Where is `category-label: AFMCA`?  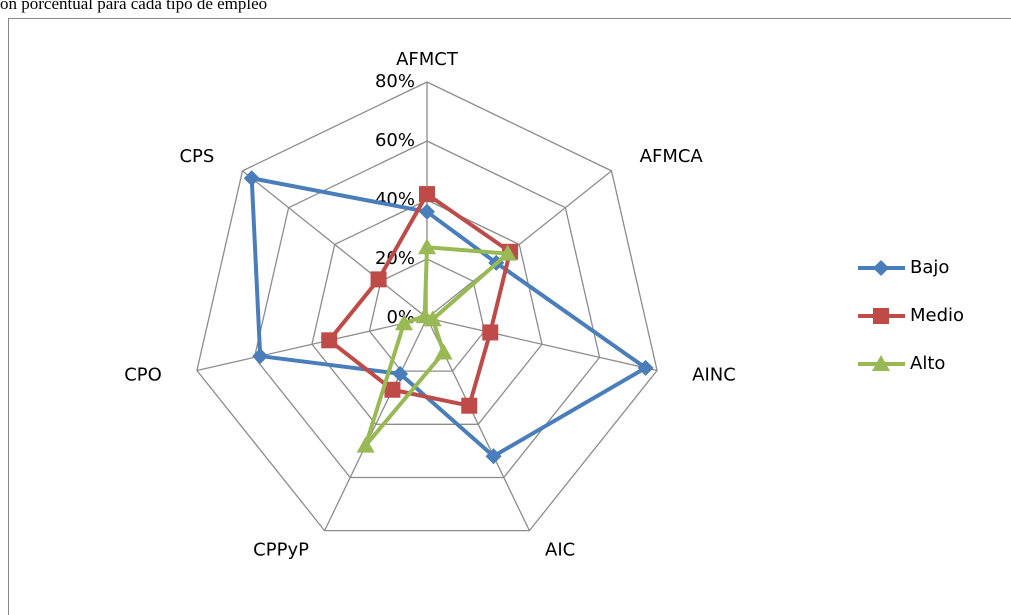 category-label: AFMCA is located at coordinates (672, 156).